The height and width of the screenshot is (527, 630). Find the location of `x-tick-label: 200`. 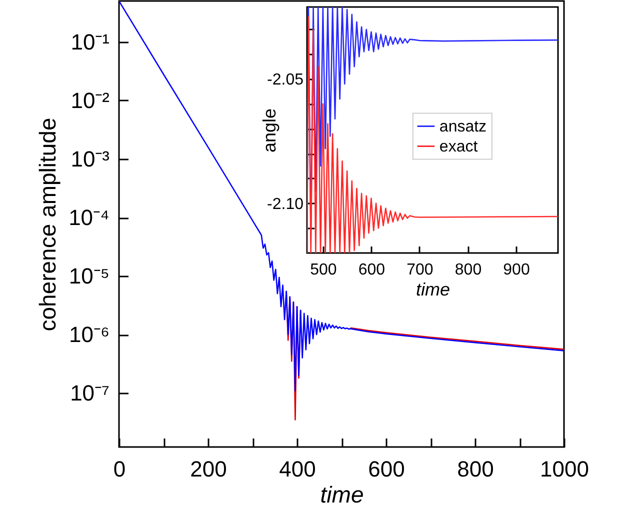

x-tick-label: 200 is located at coordinates (208, 469).